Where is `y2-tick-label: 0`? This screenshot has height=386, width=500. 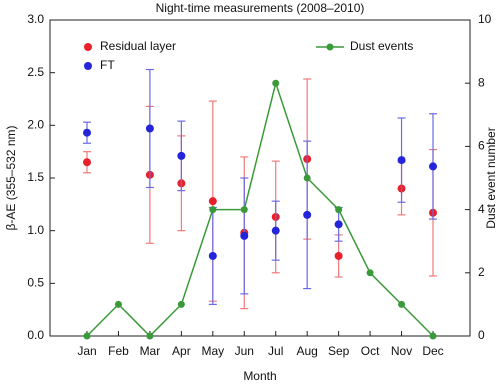
y2-tick-label: 0 is located at coordinates (481, 335).